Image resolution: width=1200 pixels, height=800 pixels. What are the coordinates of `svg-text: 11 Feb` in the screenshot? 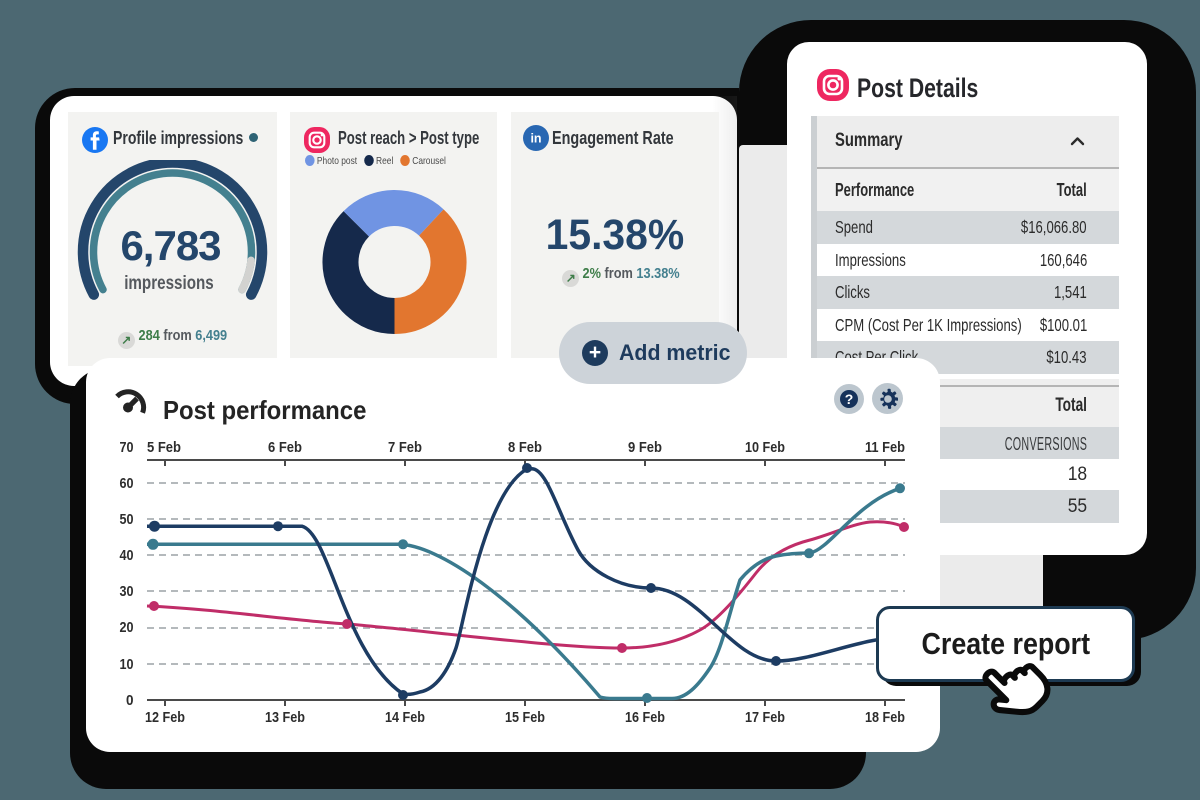 It's located at (885, 447).